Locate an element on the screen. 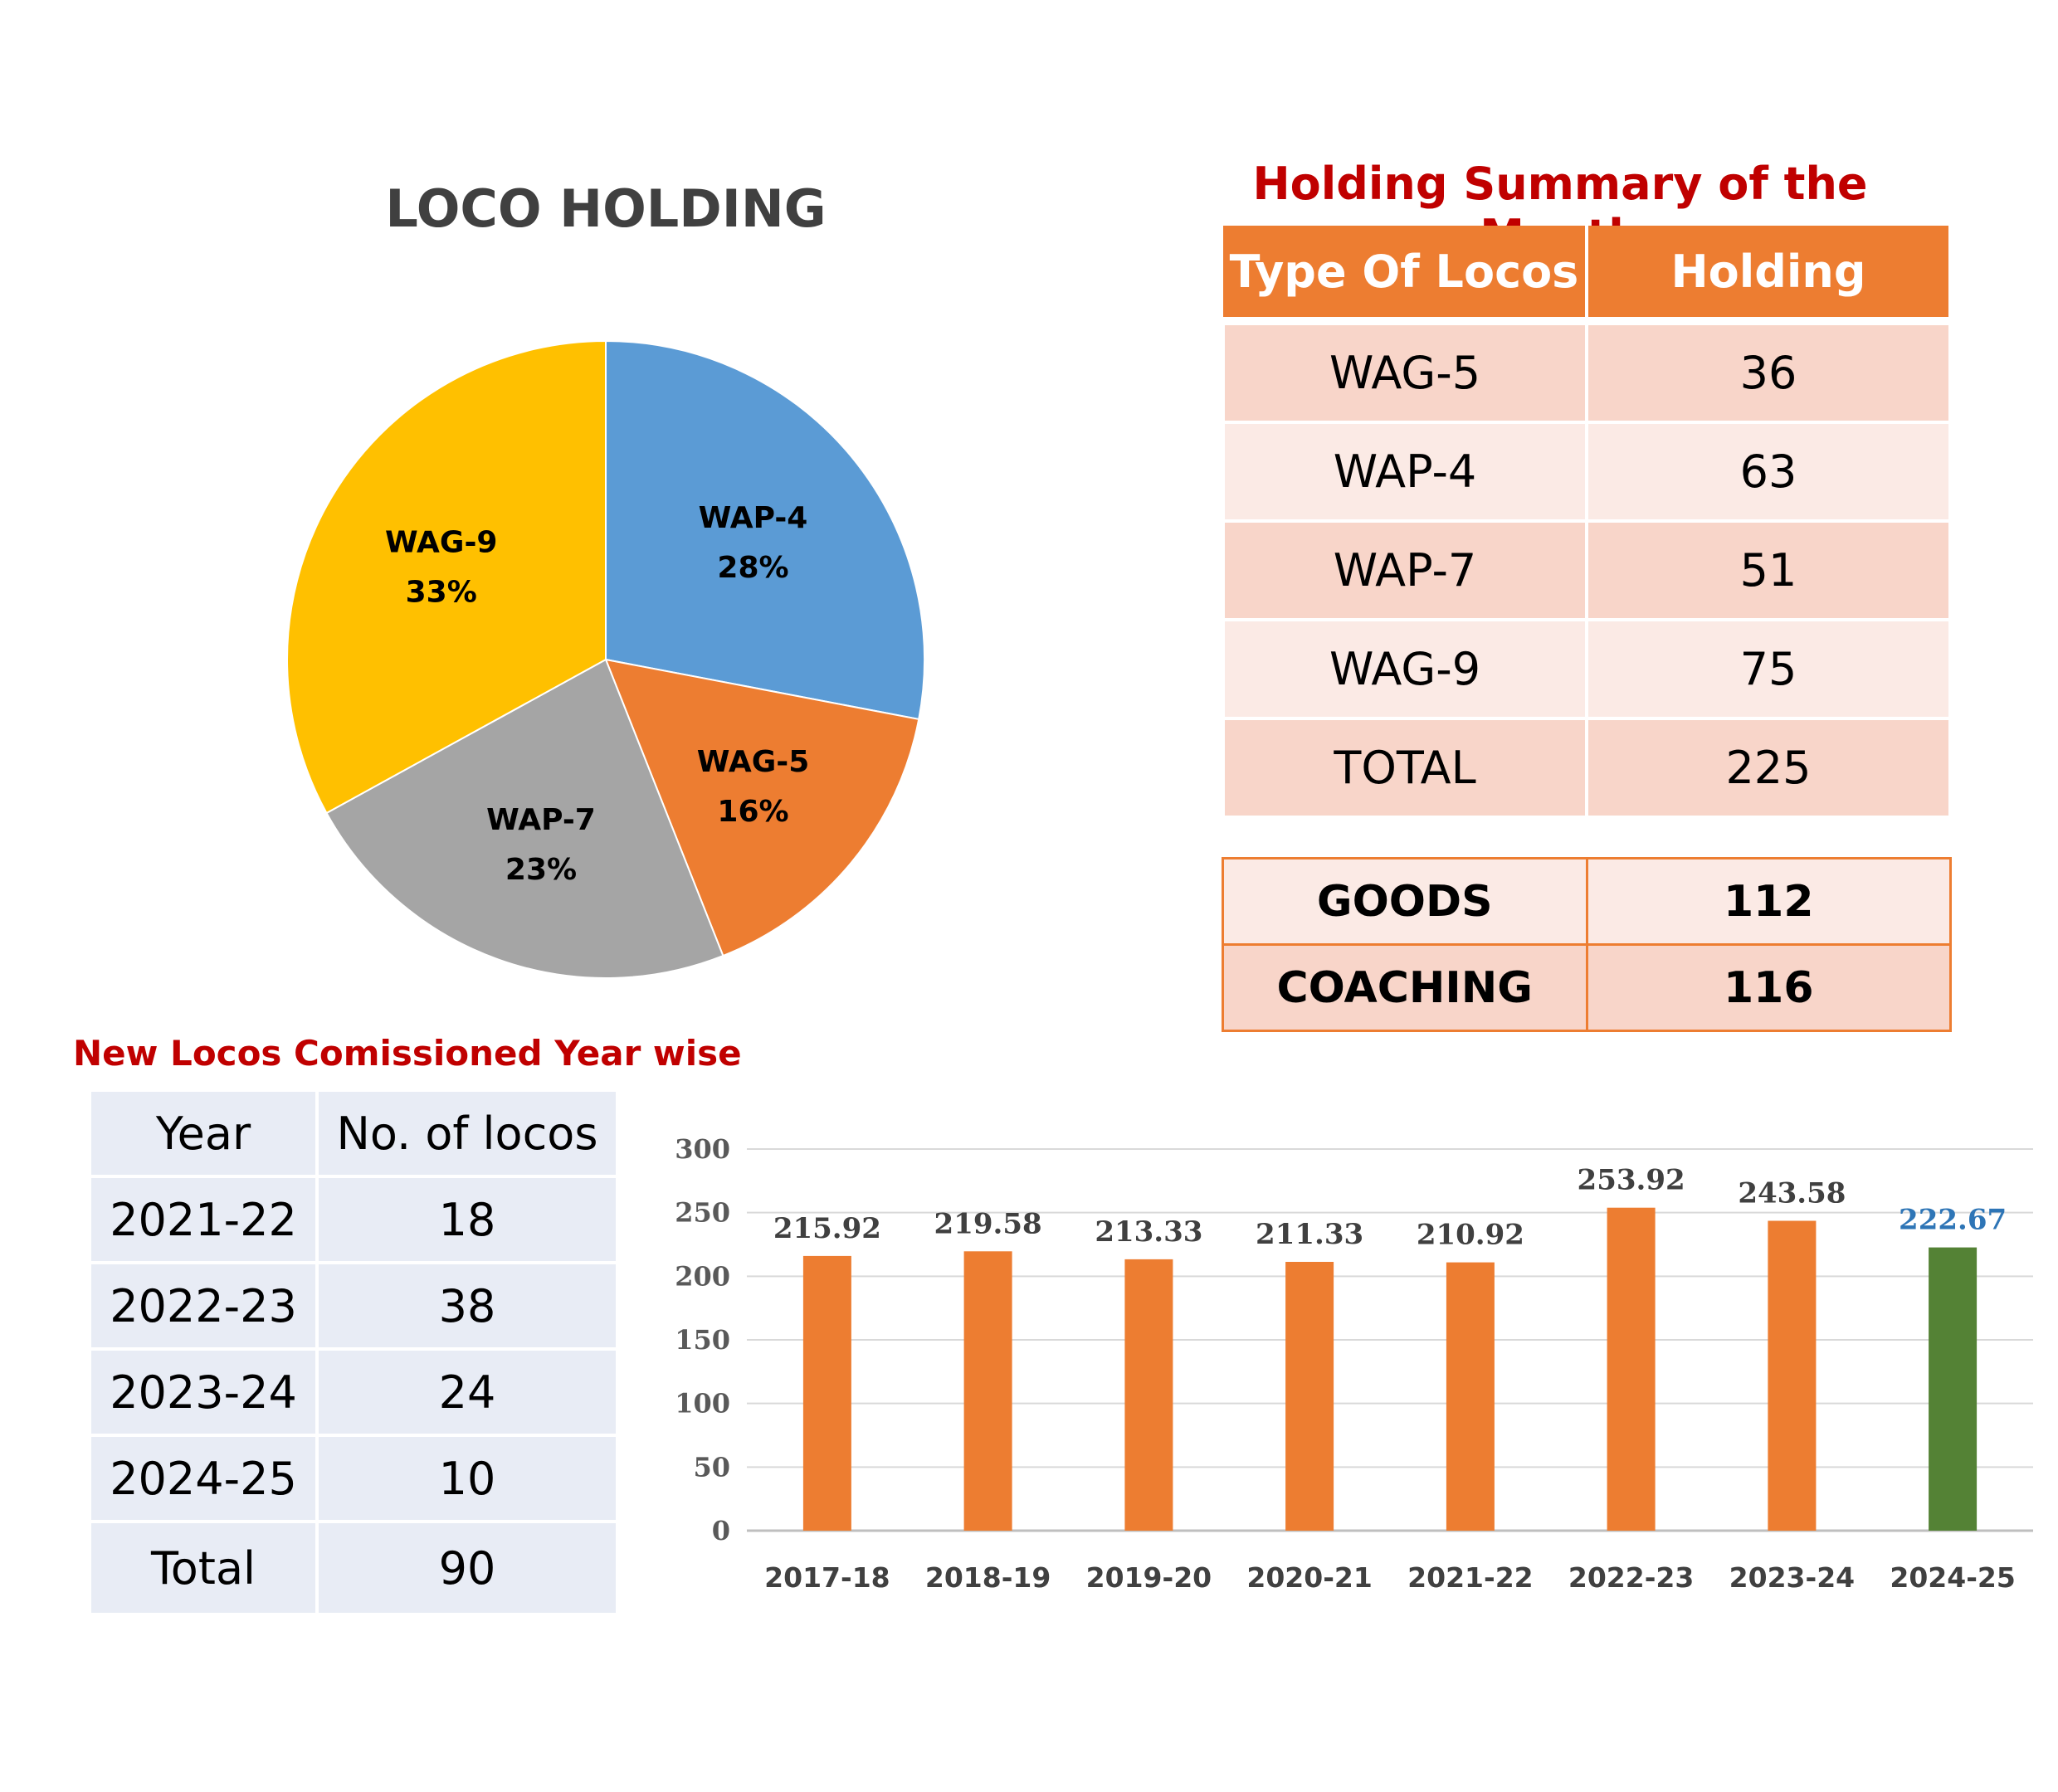 The width and height of the screenshot is (2058, 1792). bar-data-label: 215.92 is located at coordinates (827, 1228).